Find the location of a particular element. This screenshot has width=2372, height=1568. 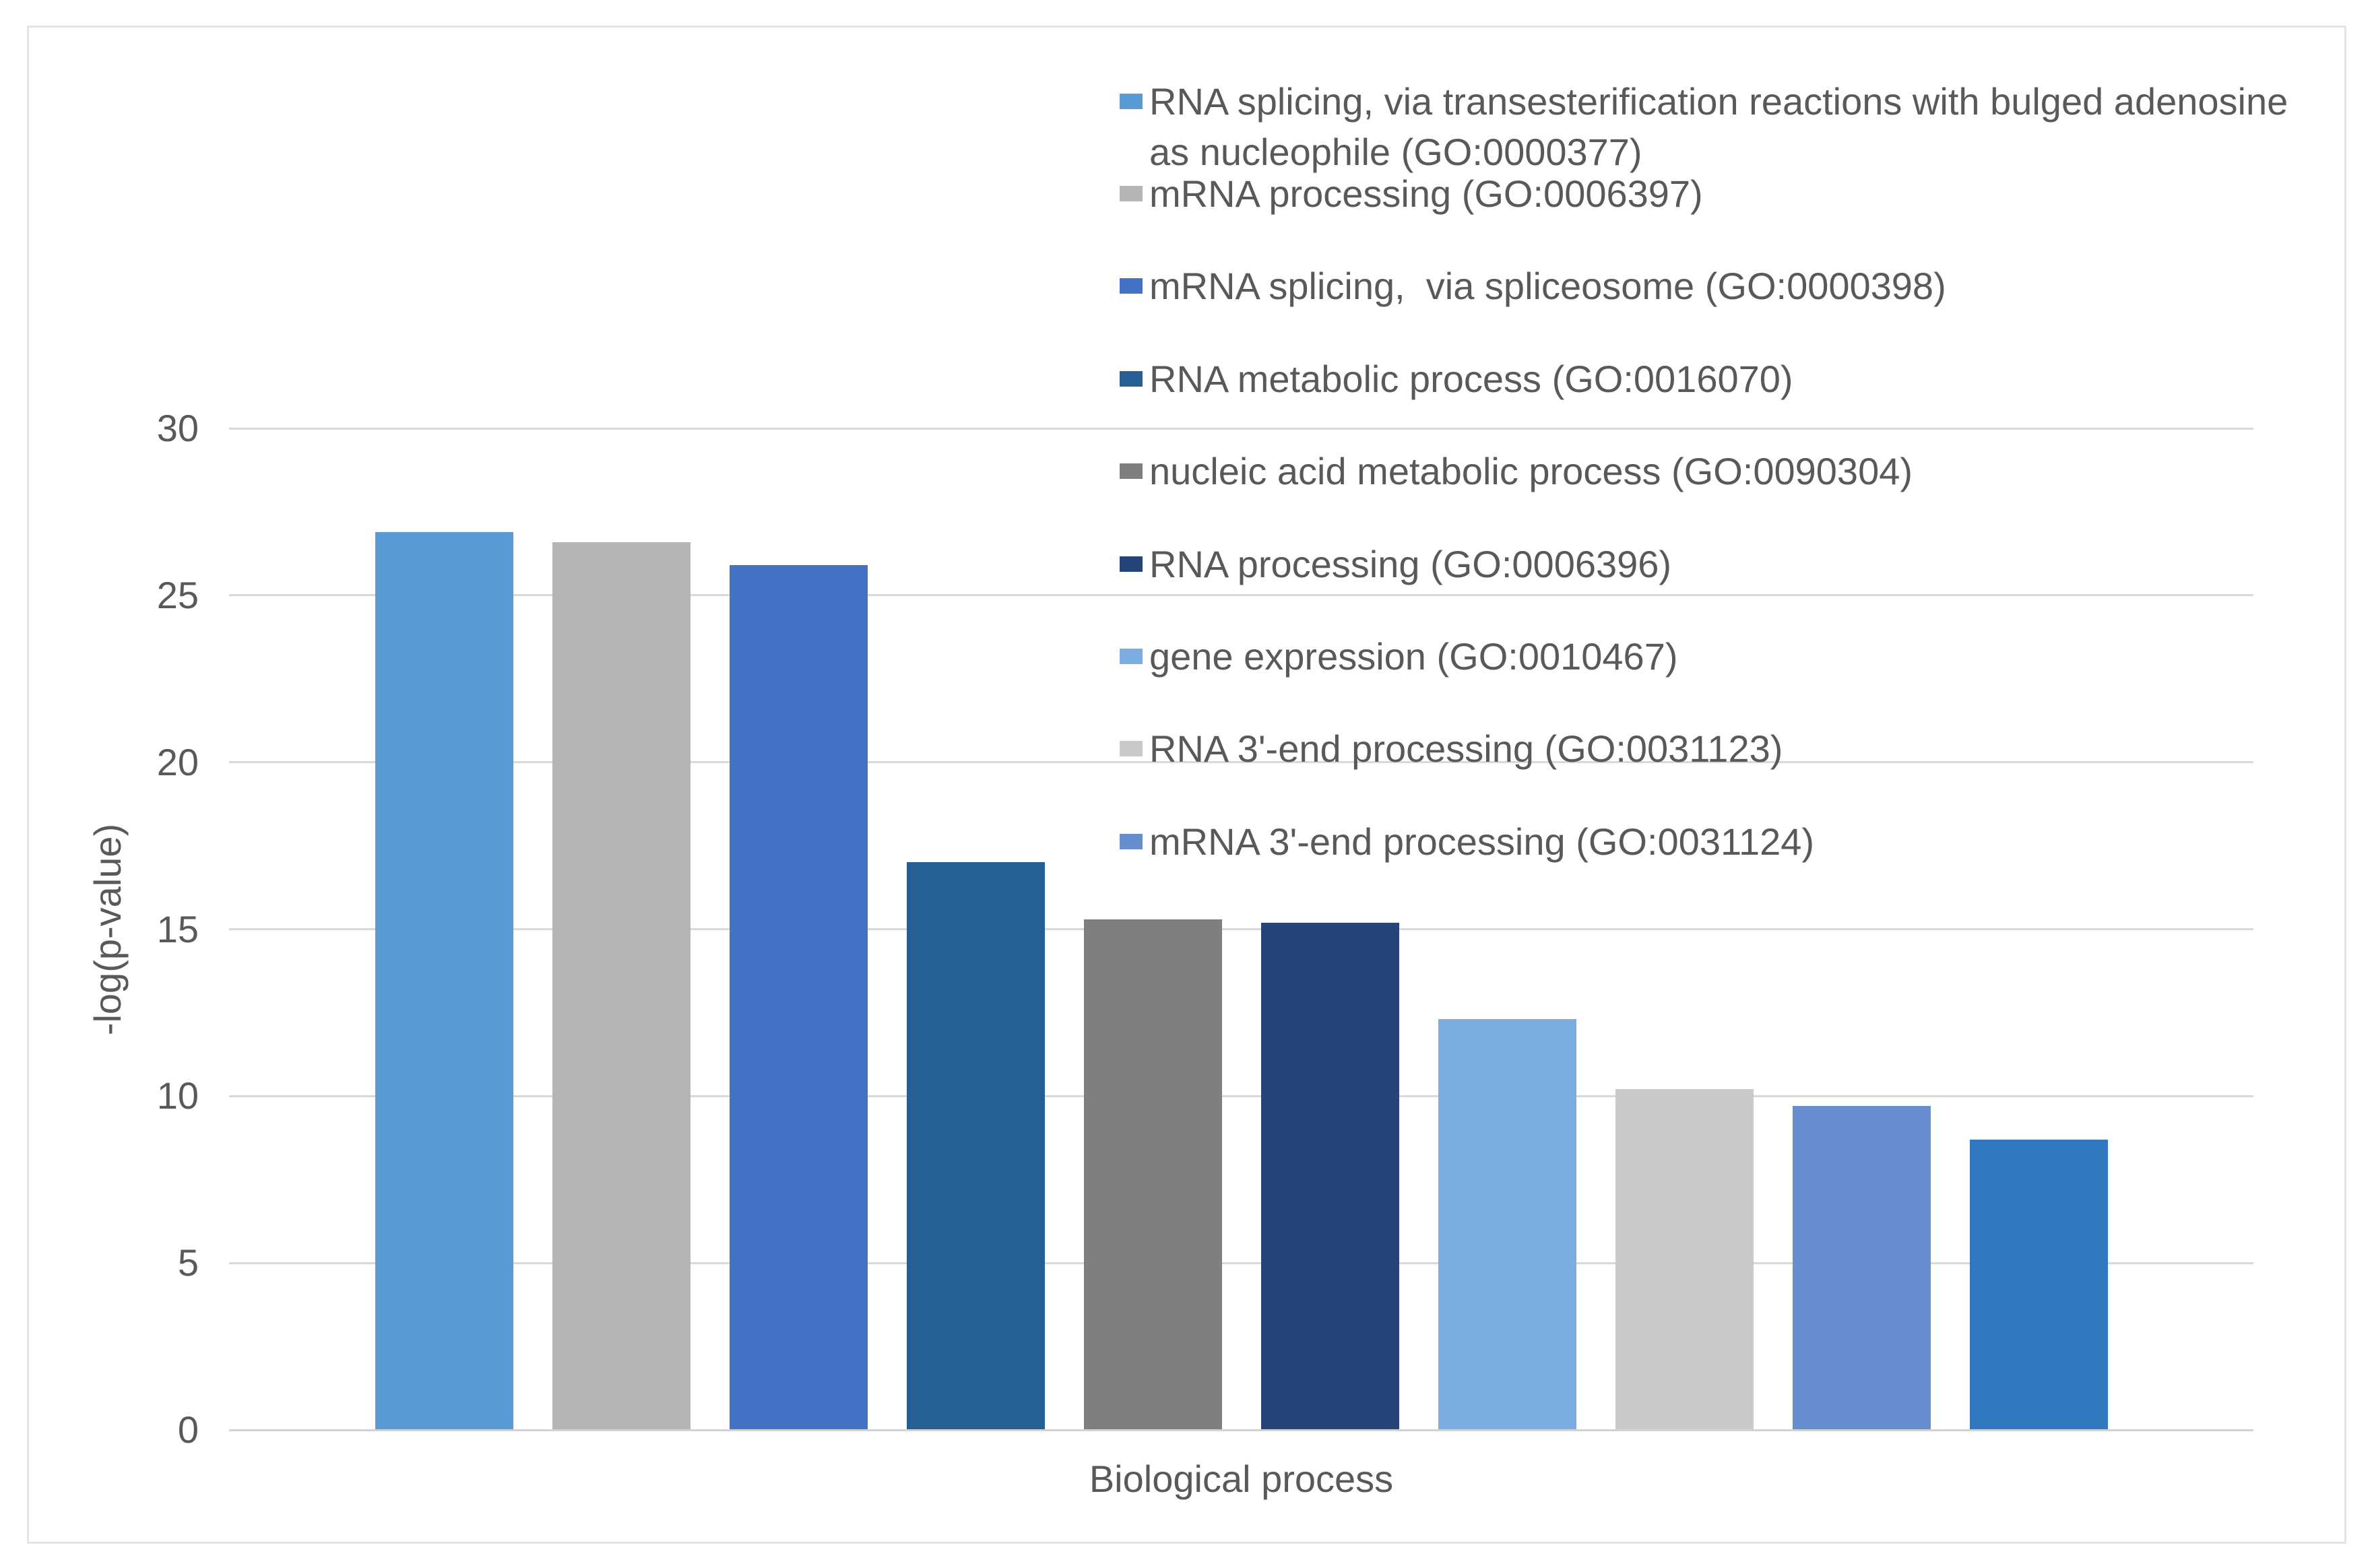

y-tick-label: 10 is located at coordinates (178, 1095).